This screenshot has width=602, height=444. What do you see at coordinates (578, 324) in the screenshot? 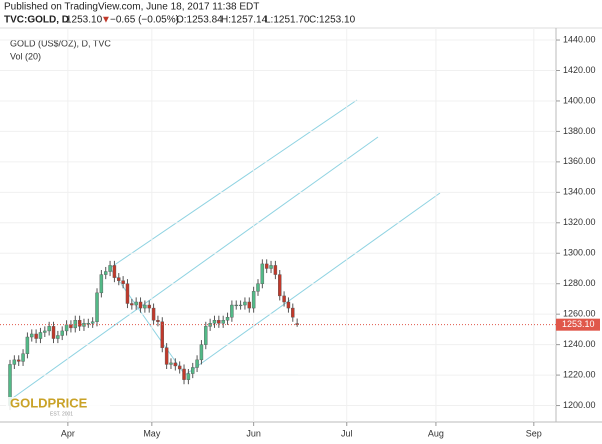
I see `last-price-box` at bounding box center [578, 324].